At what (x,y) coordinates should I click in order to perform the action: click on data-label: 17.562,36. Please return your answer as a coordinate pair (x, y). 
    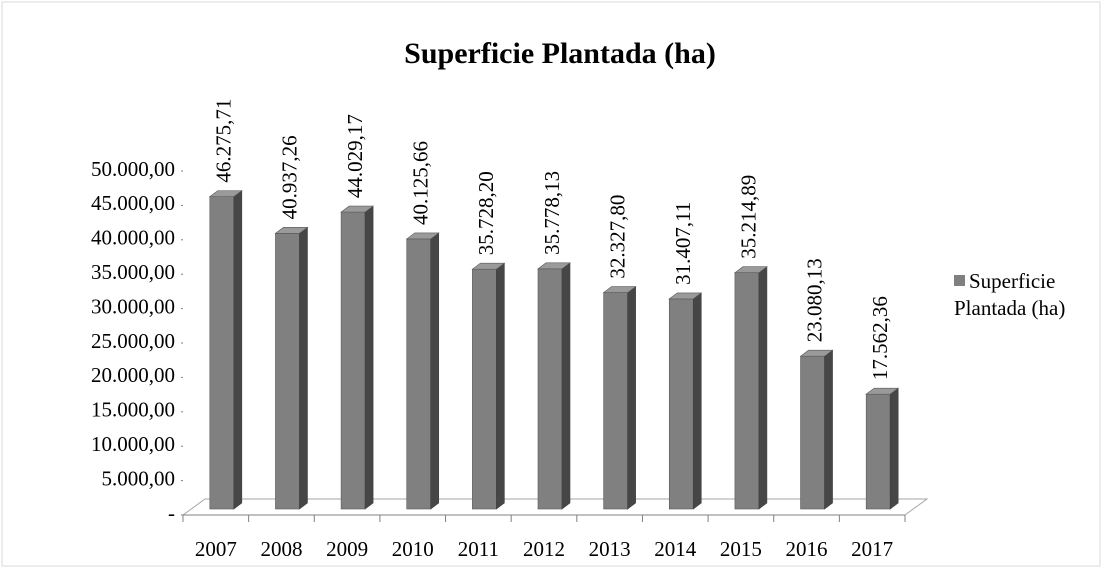
    Looking at the image, I should click on (880, 338).